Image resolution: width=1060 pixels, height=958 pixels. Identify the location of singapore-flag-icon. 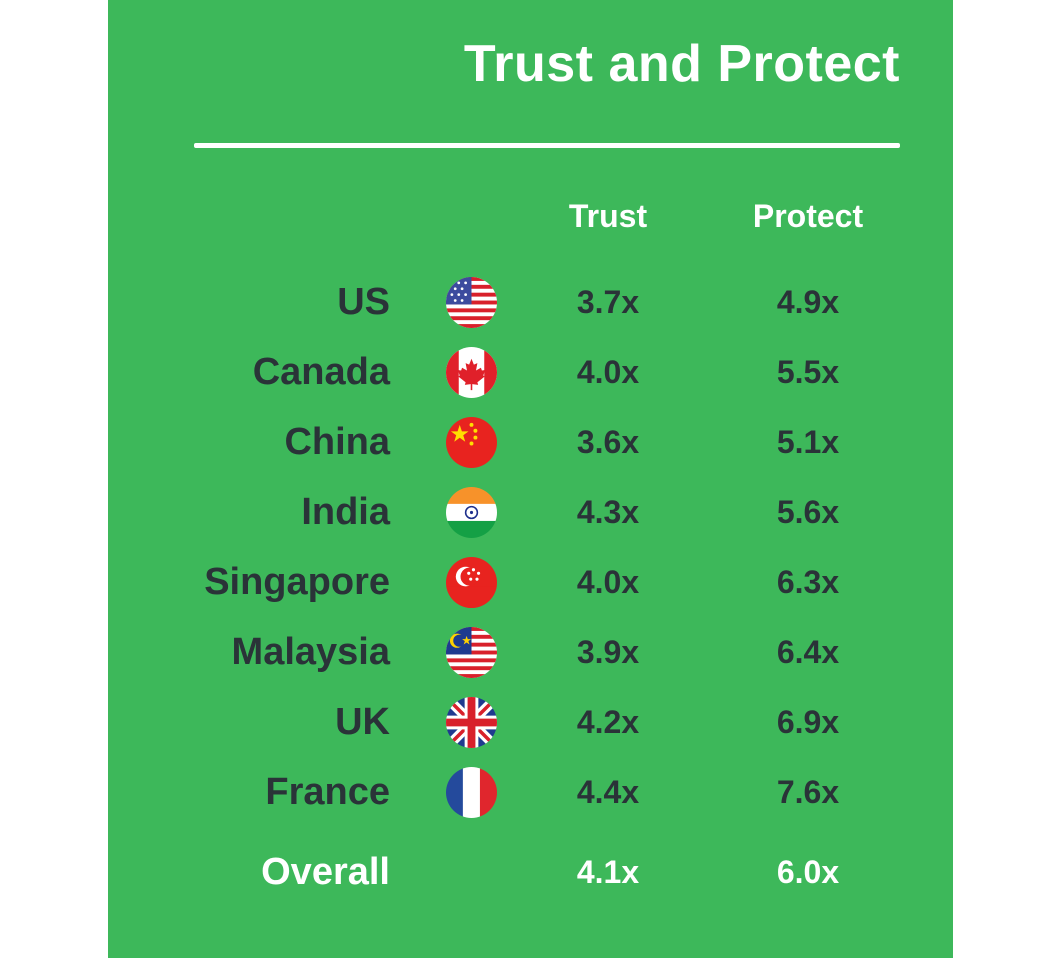
(471, 582).